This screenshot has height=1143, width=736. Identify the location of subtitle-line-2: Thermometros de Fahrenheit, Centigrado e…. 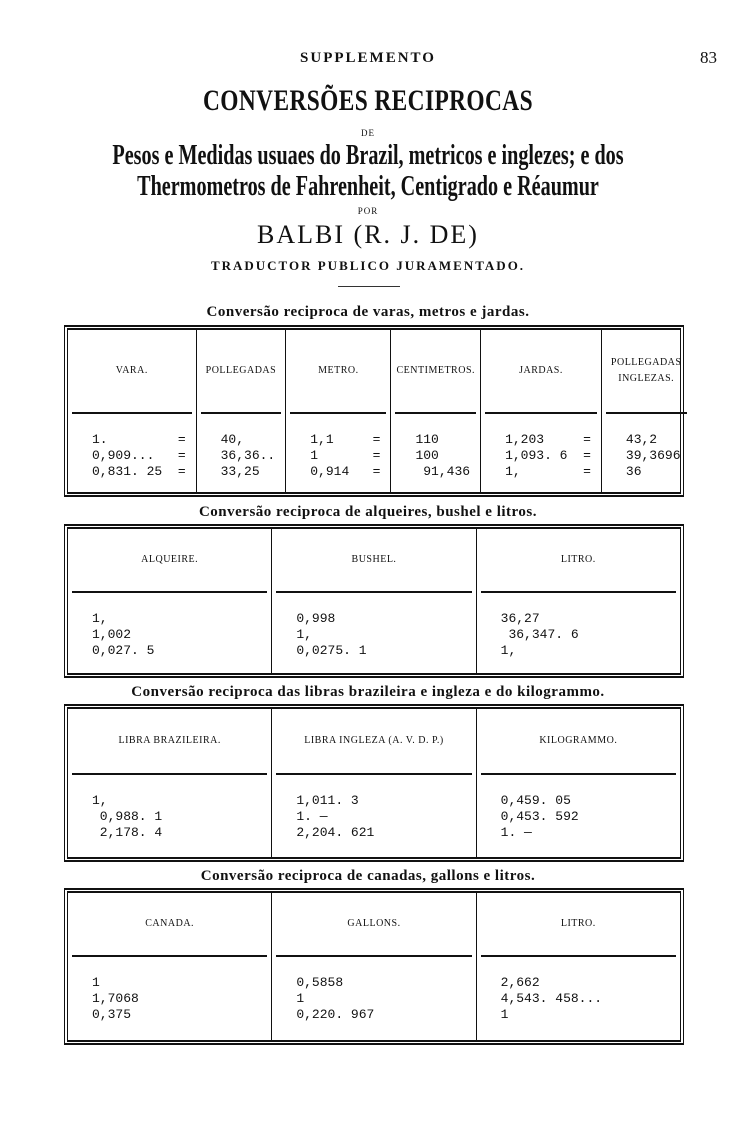
(368, 186).